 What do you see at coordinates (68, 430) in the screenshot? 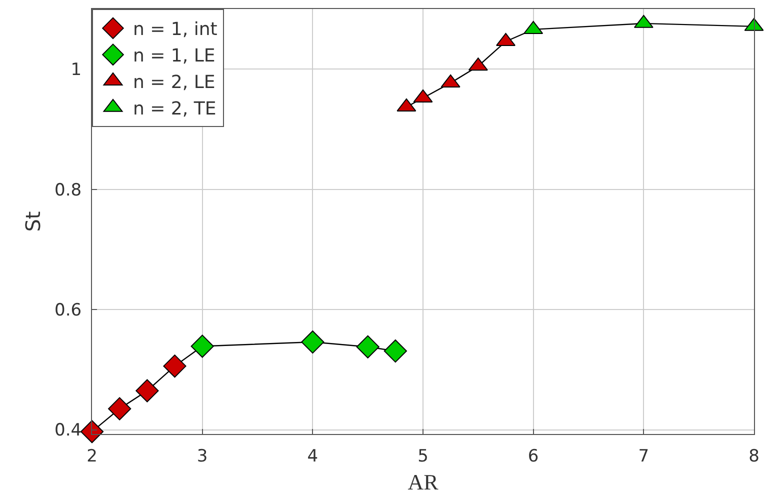
I see `y-tick-label: 0.4` at bounding box center [68, 430].